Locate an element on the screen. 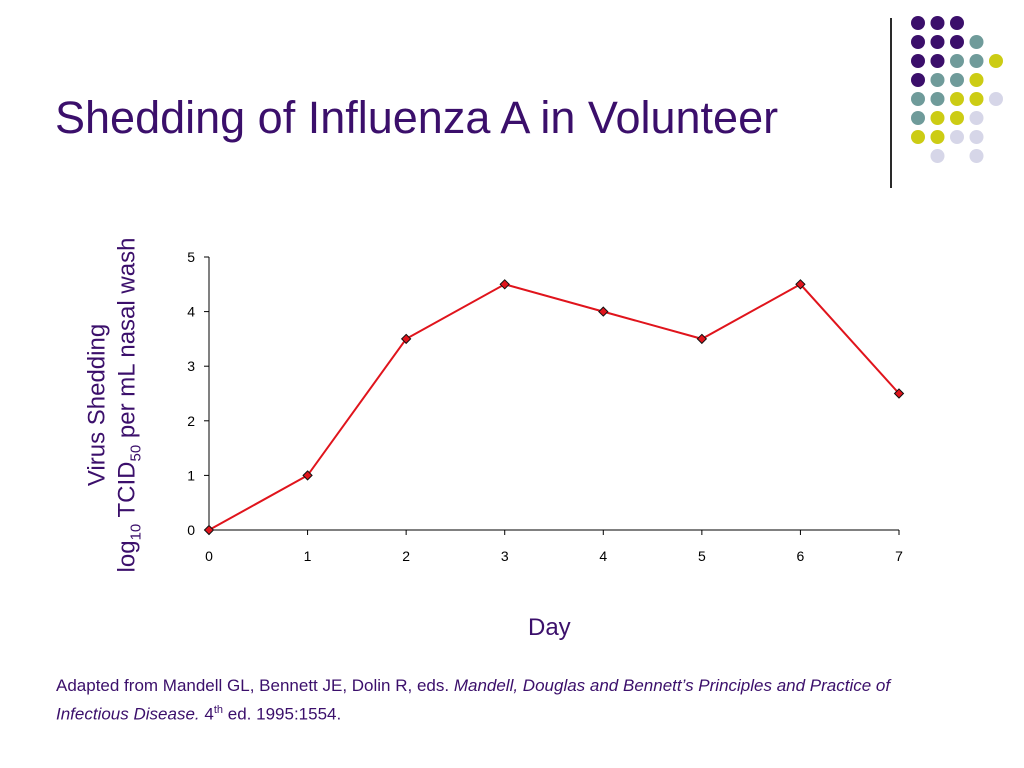 Image resolution: width=1024 pixels, height=768 pixels. y-axis-label-log-sub: 10 is located at coordinates (136, 532).